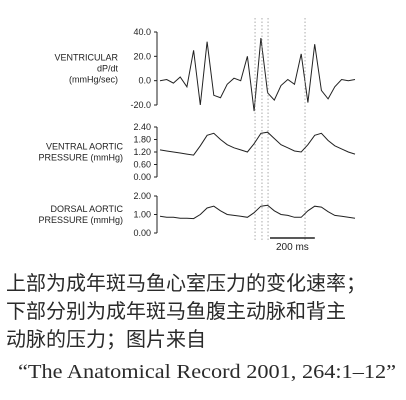  I want to click on scale-bar-label: 200 ms, so click(292, 247).